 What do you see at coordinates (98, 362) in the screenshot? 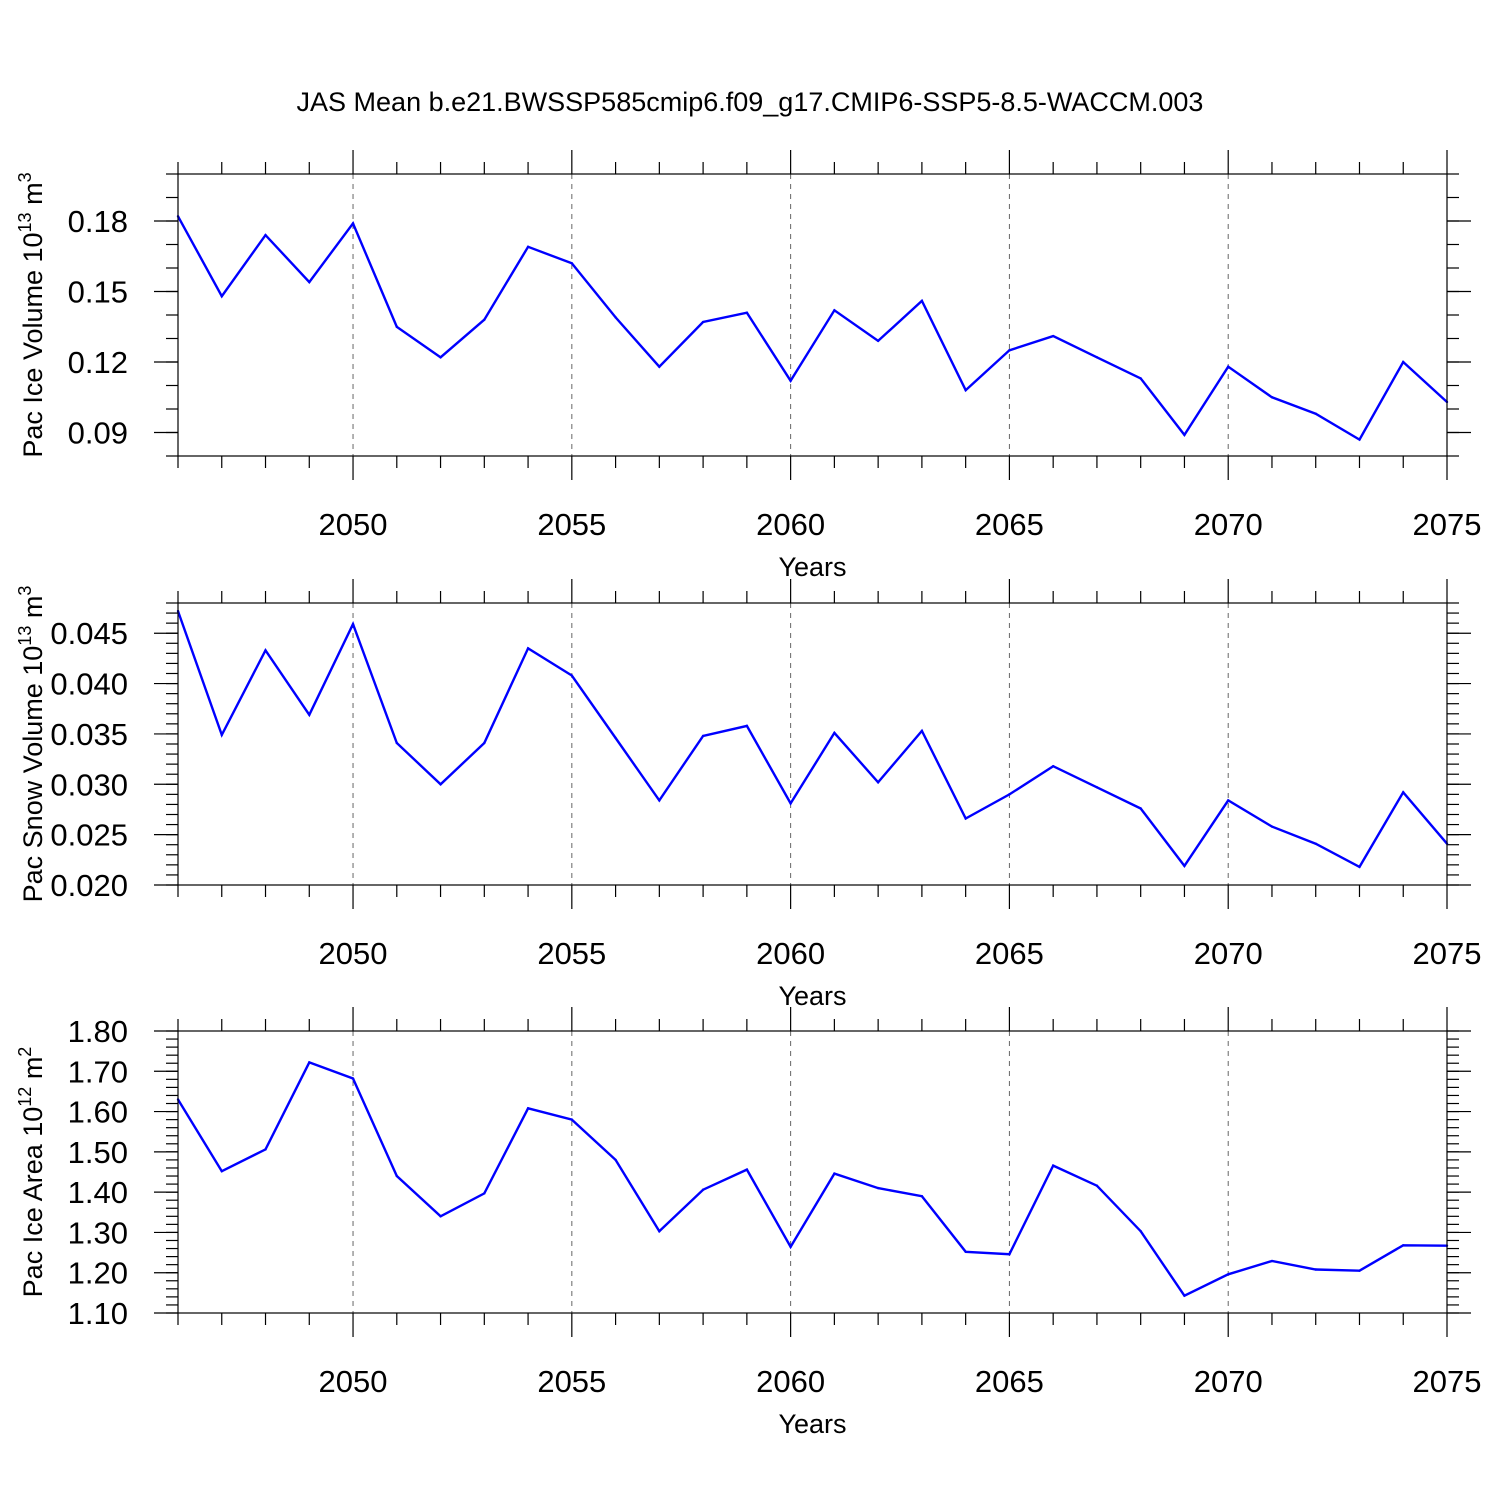
I see `y-tick-label: 0.12` at bounding box center [98, 362].